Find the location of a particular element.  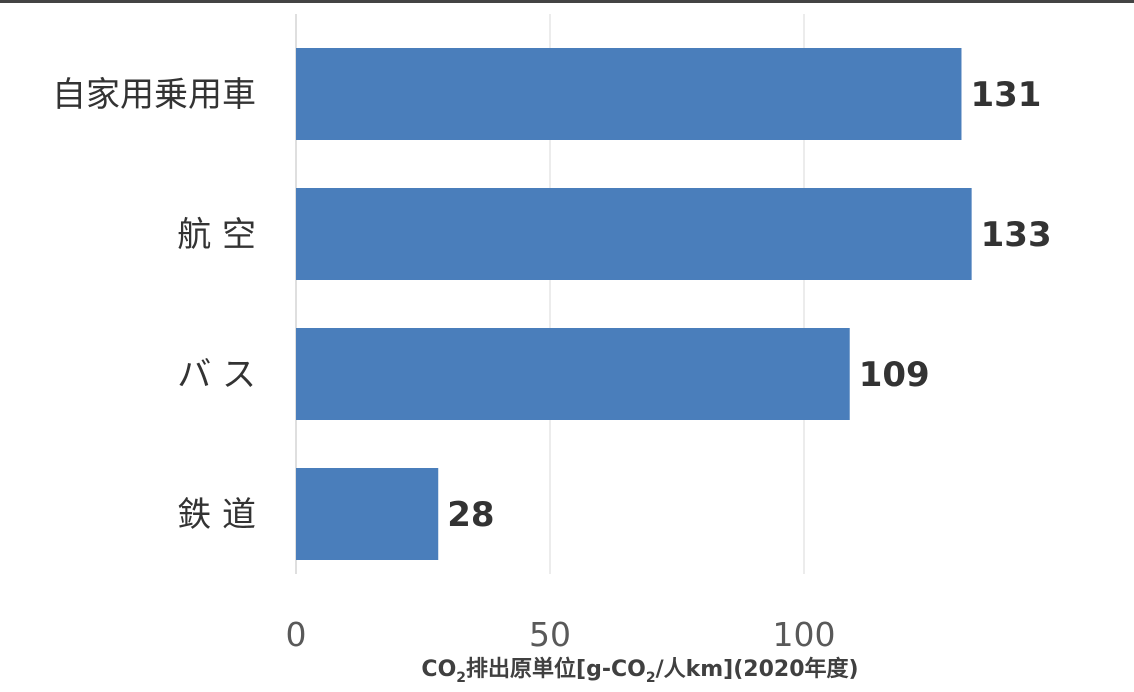

x-tick-labels: 0 50 100 is located at coordinates (561, 634).